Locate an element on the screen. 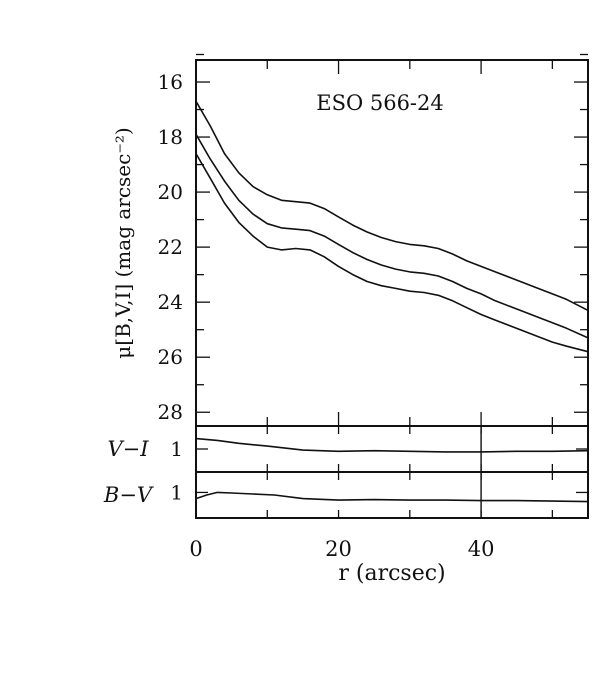 The width and height of the screenshot is (598, 680). x-axis-label: r (arcsec) is located at coordinates (391, 573).